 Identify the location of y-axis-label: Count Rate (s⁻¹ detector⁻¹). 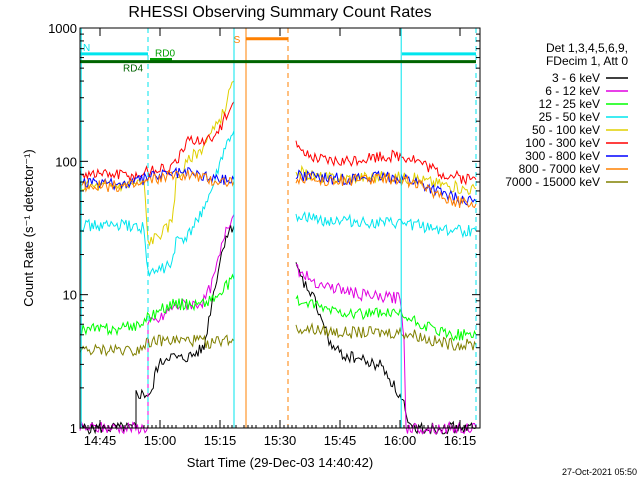
(28, 228).